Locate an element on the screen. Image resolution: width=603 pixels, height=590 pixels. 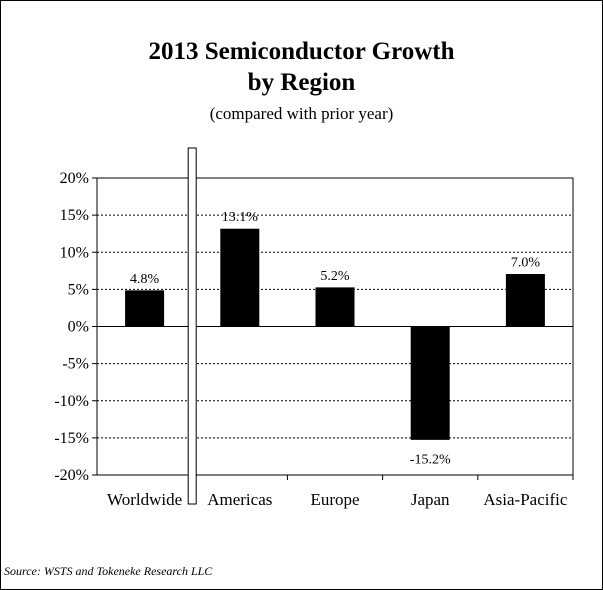
y-tick-label: 5% is located at coordinates (78, 289).